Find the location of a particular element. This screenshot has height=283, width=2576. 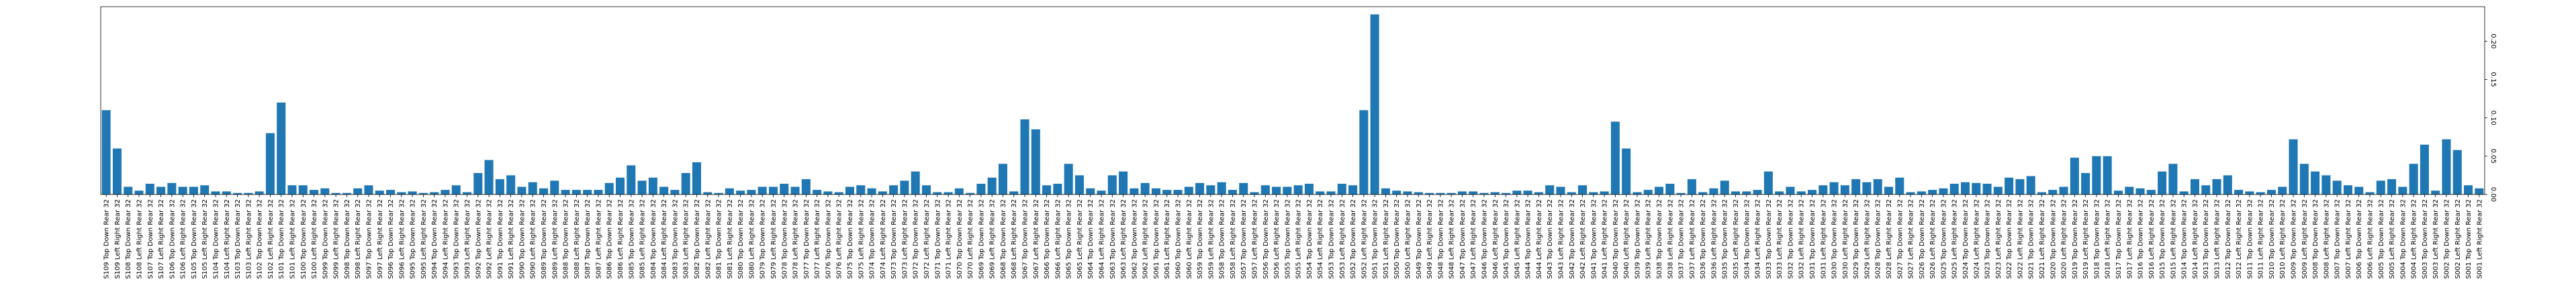

x-tick-label: S101 Top Down Rear 32 is located at coordinates (281, 239).